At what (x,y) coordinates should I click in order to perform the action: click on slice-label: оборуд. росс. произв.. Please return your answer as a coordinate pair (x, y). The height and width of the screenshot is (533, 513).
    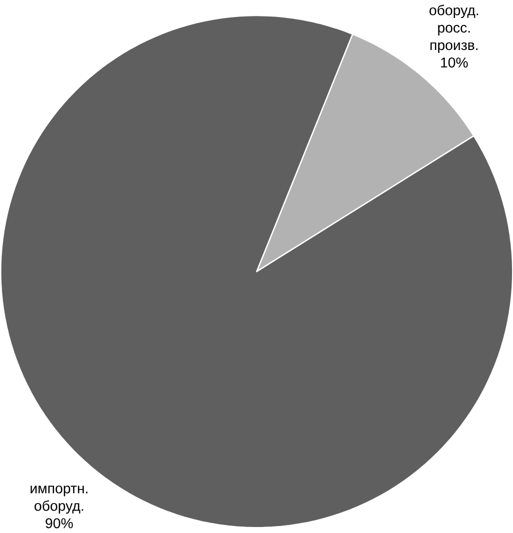
    Looking at the image, I should click on (453, 28).